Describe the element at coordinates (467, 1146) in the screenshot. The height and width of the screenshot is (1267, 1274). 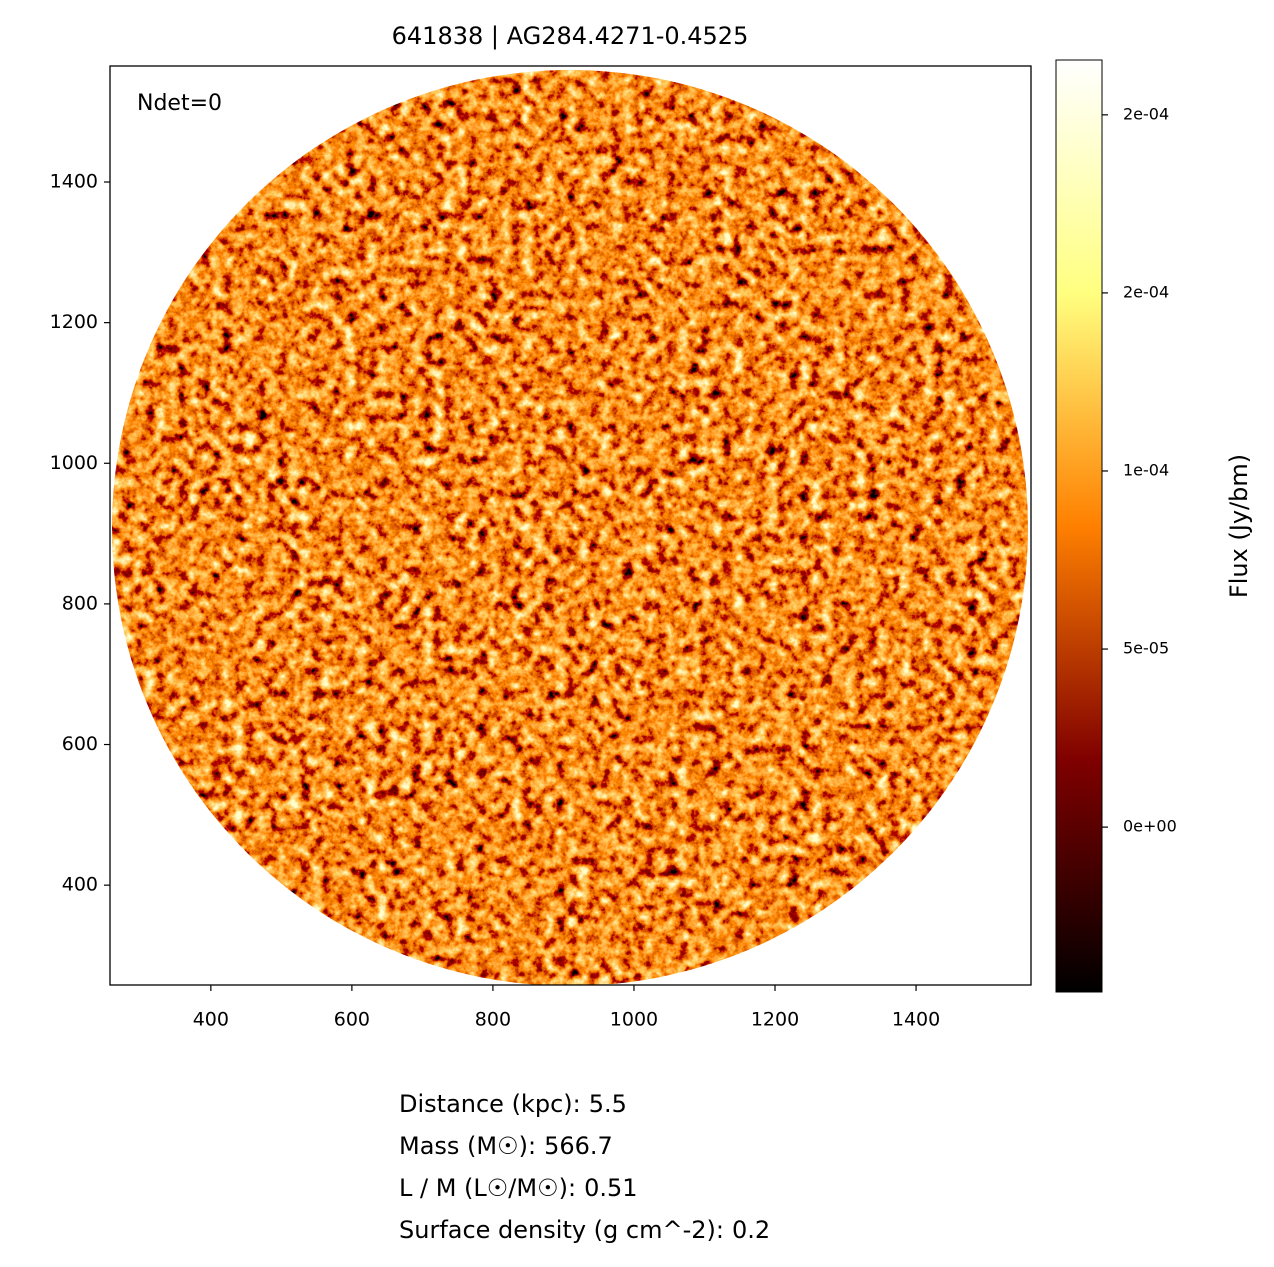
I see `info-label: Mass (M☉):` at that location.